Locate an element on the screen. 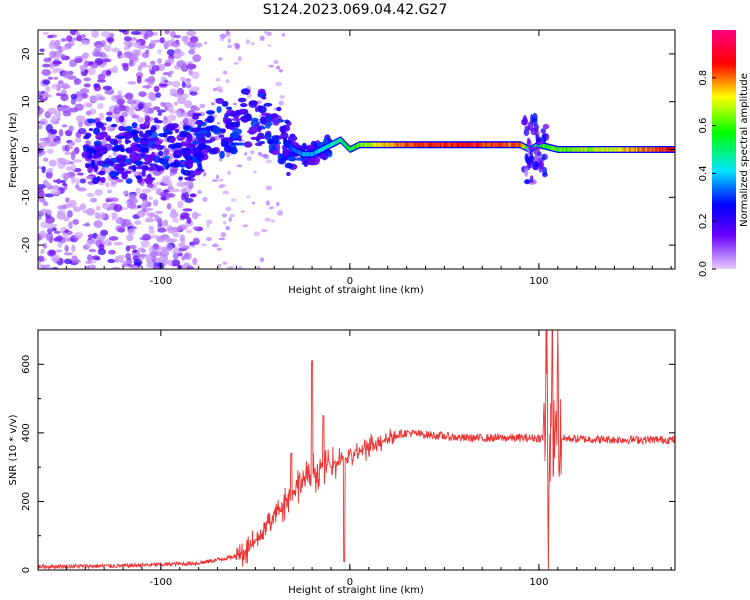 The height and width of the screenshot is (600, 750). colorbar-label: Normalized spectral amplitude is located at coordinates (744, 150).